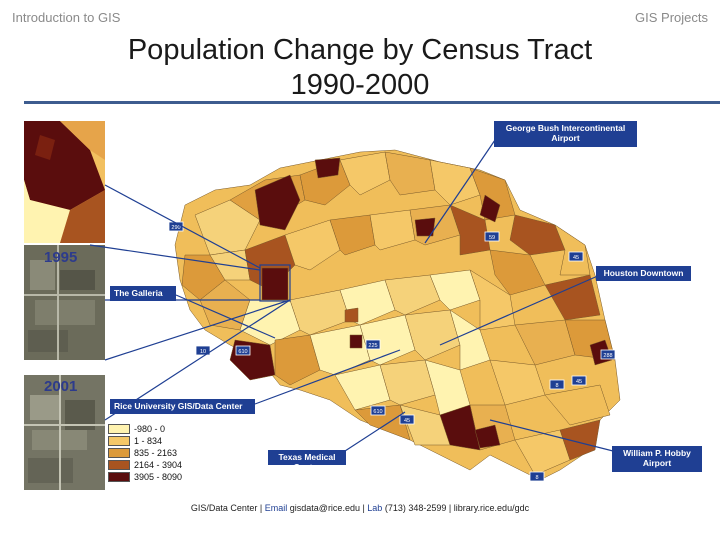  What do you see at coordinates (64, 182) in the screenshot?
I see `galleria-zoom-inset` at bounding box center [64, 182].